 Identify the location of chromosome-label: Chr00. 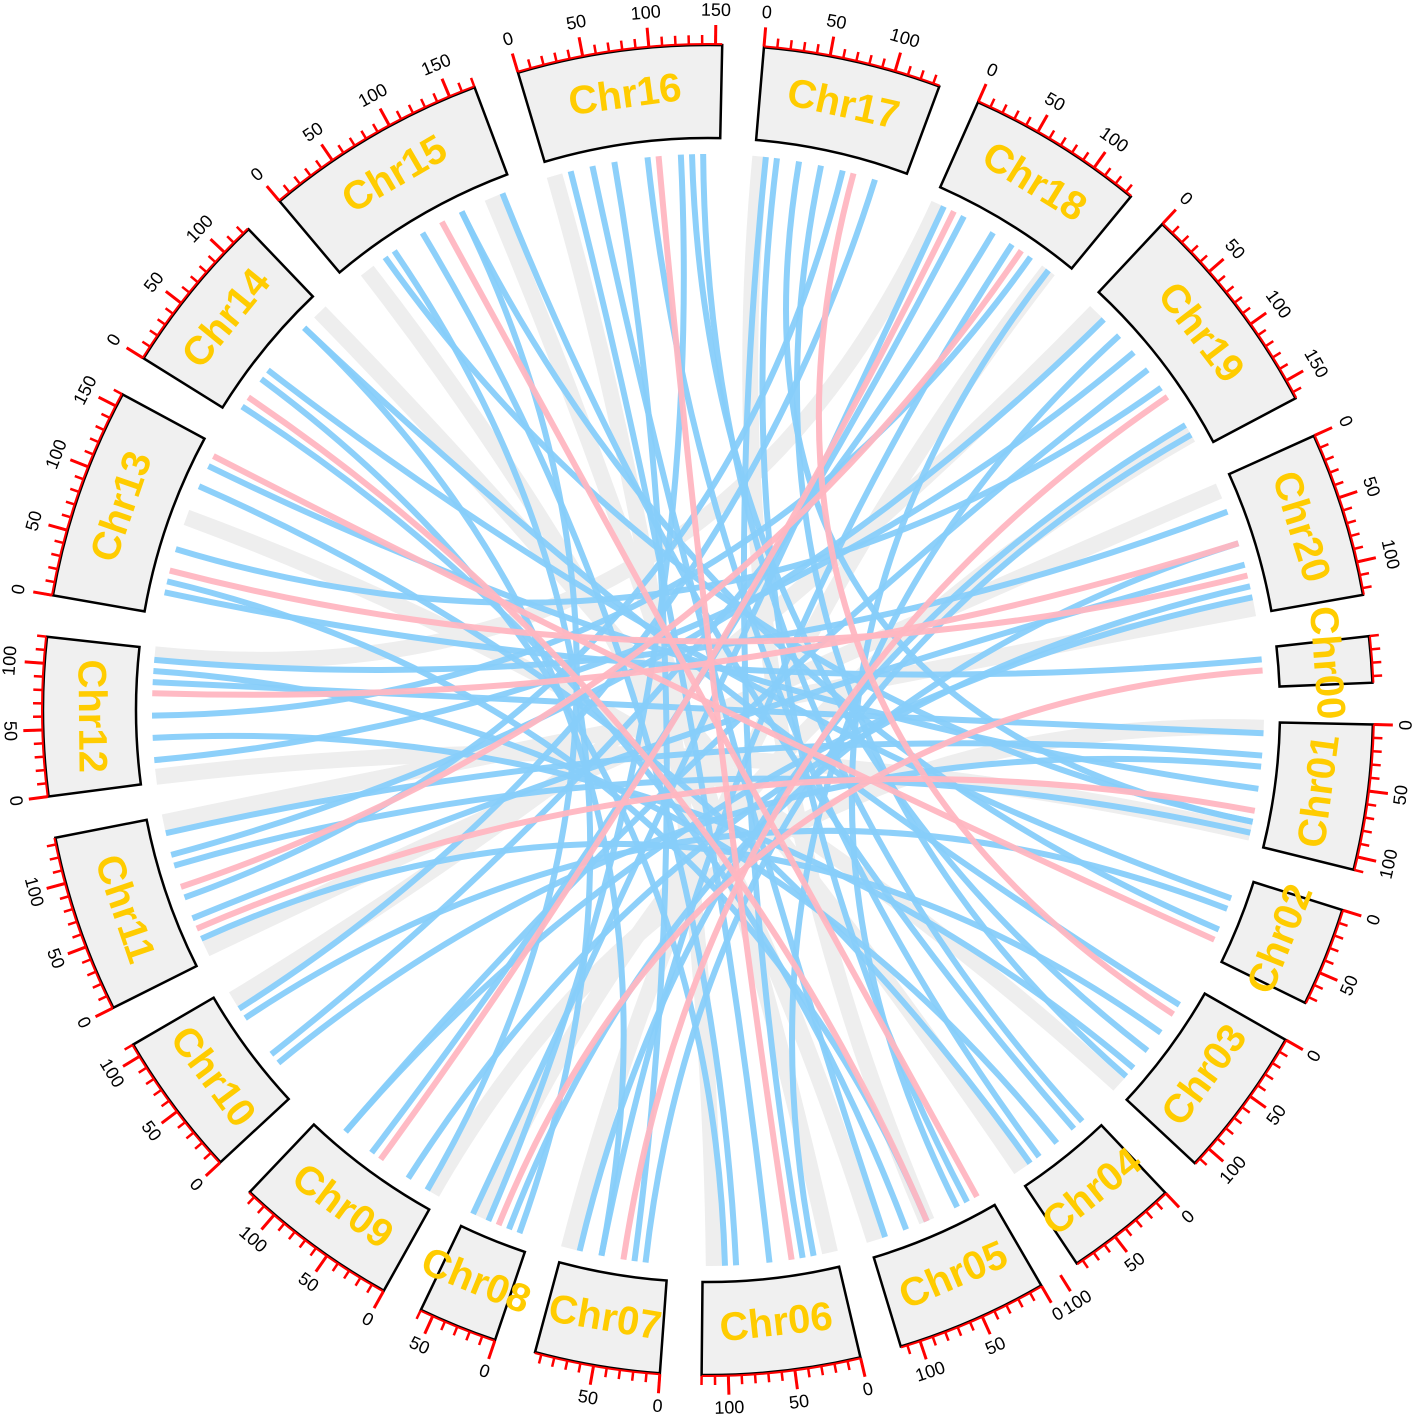
(1327, 663).